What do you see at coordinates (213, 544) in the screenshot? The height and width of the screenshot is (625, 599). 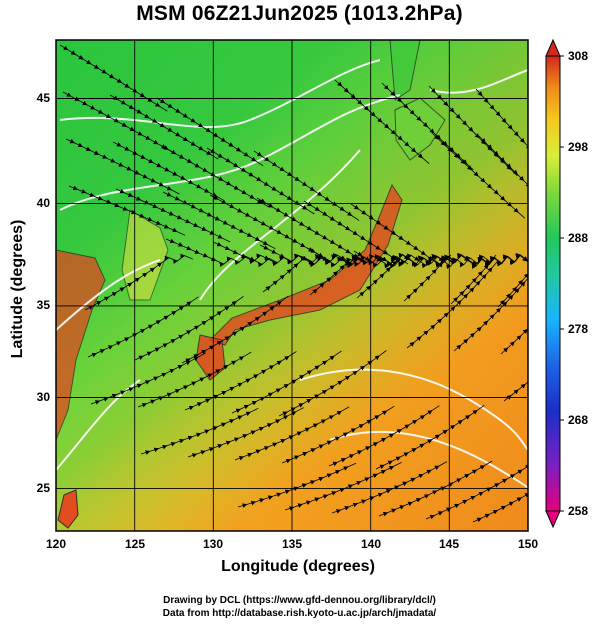 I see `x-tick-label: 130` at bounding box center [213, 544].